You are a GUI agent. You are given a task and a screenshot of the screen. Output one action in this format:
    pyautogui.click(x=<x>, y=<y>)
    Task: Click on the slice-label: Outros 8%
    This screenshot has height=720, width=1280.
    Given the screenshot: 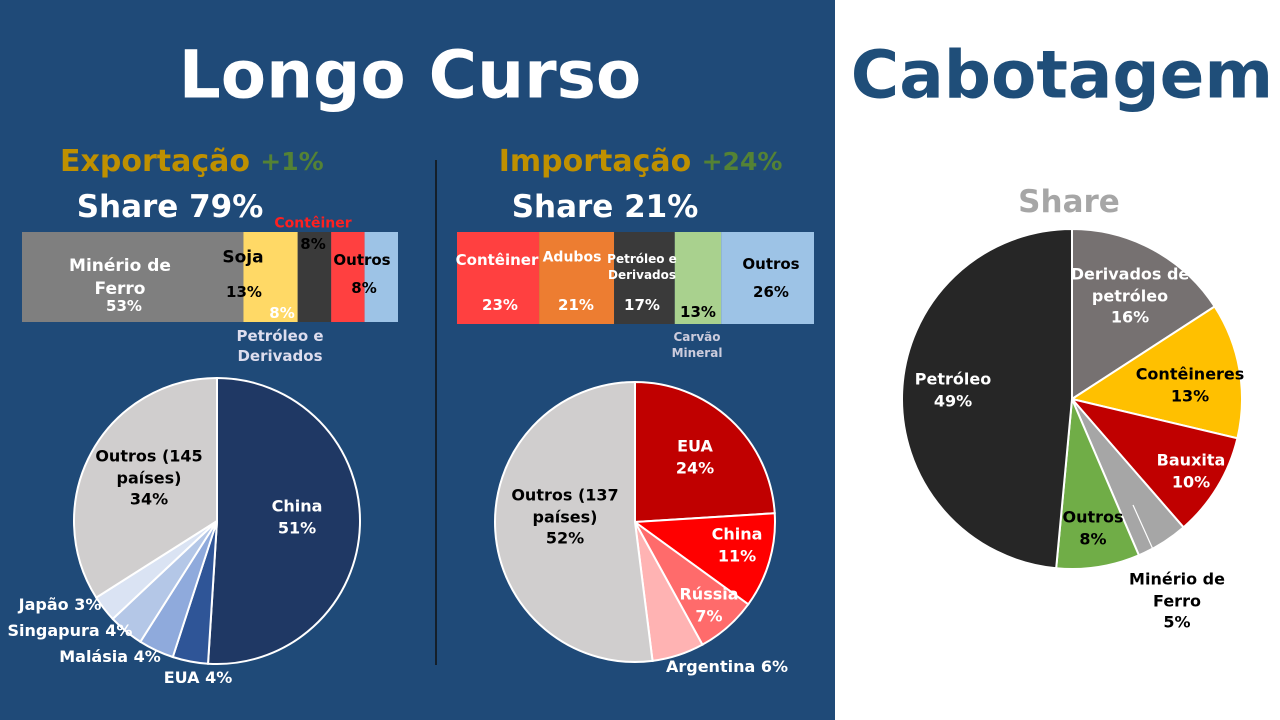 What is the action you would take?
    pyautogui.click(x=1092, y=527)
    